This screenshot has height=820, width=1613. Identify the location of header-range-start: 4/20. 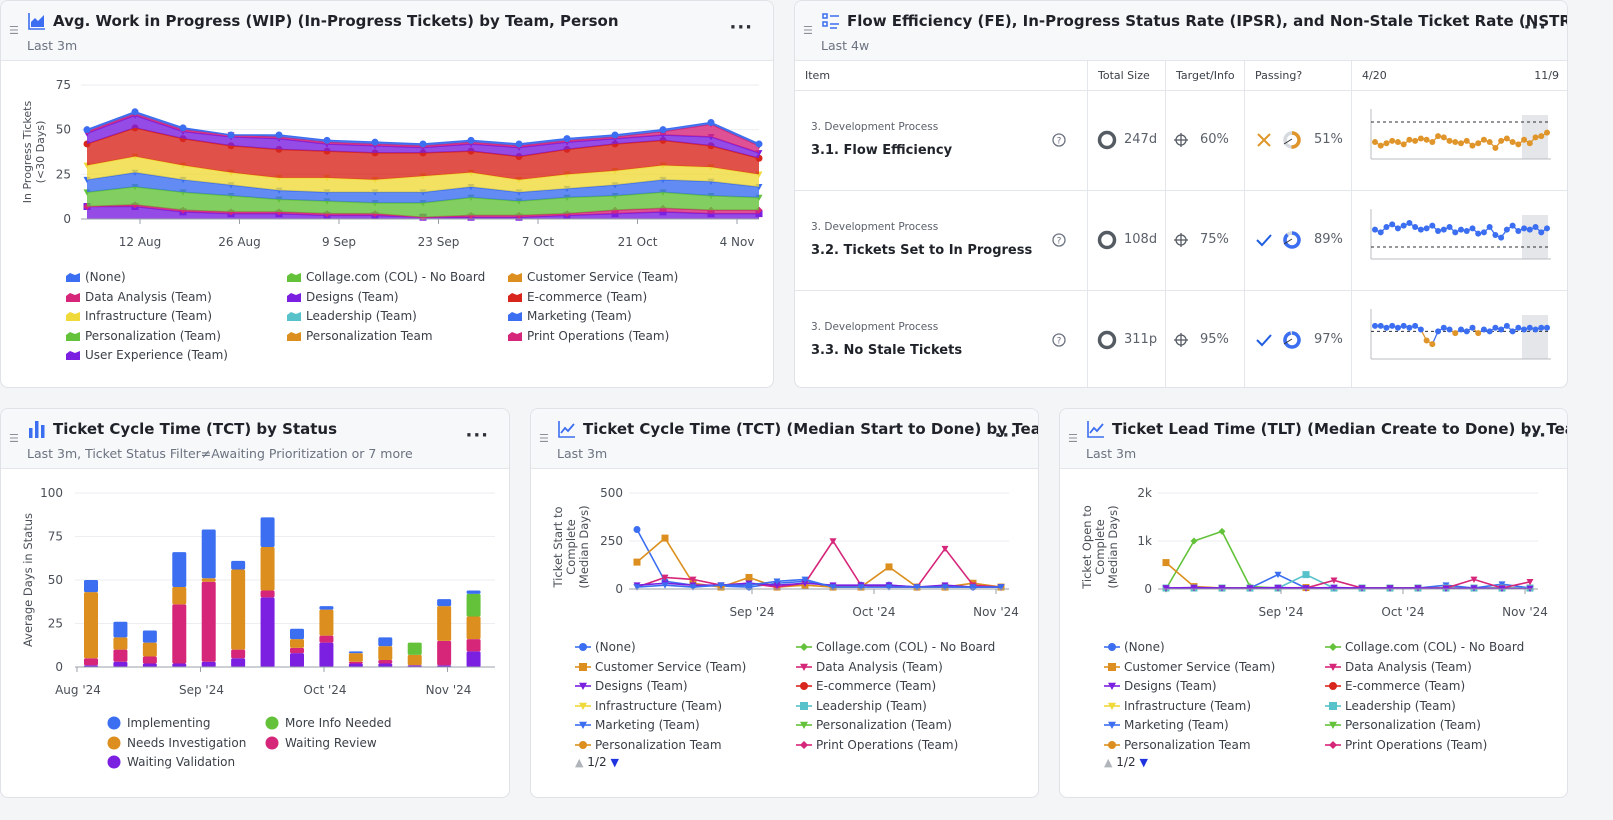
(1374, 75).